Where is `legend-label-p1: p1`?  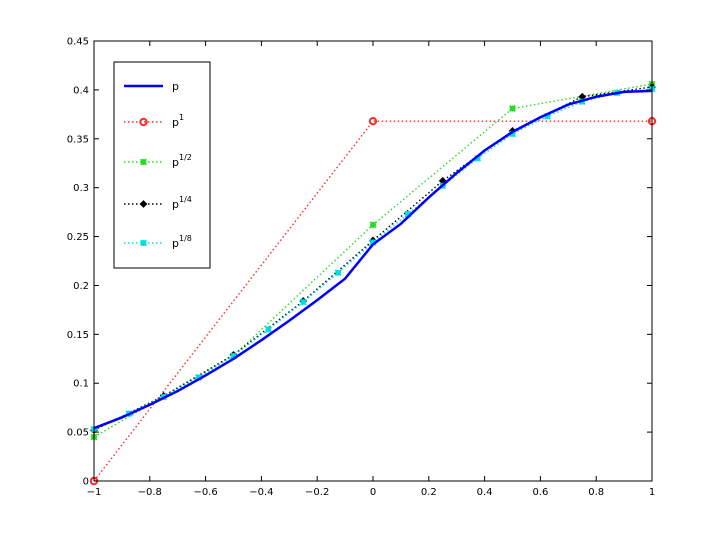
legend-label-p1: p1 is located at coordinates (178, 121).